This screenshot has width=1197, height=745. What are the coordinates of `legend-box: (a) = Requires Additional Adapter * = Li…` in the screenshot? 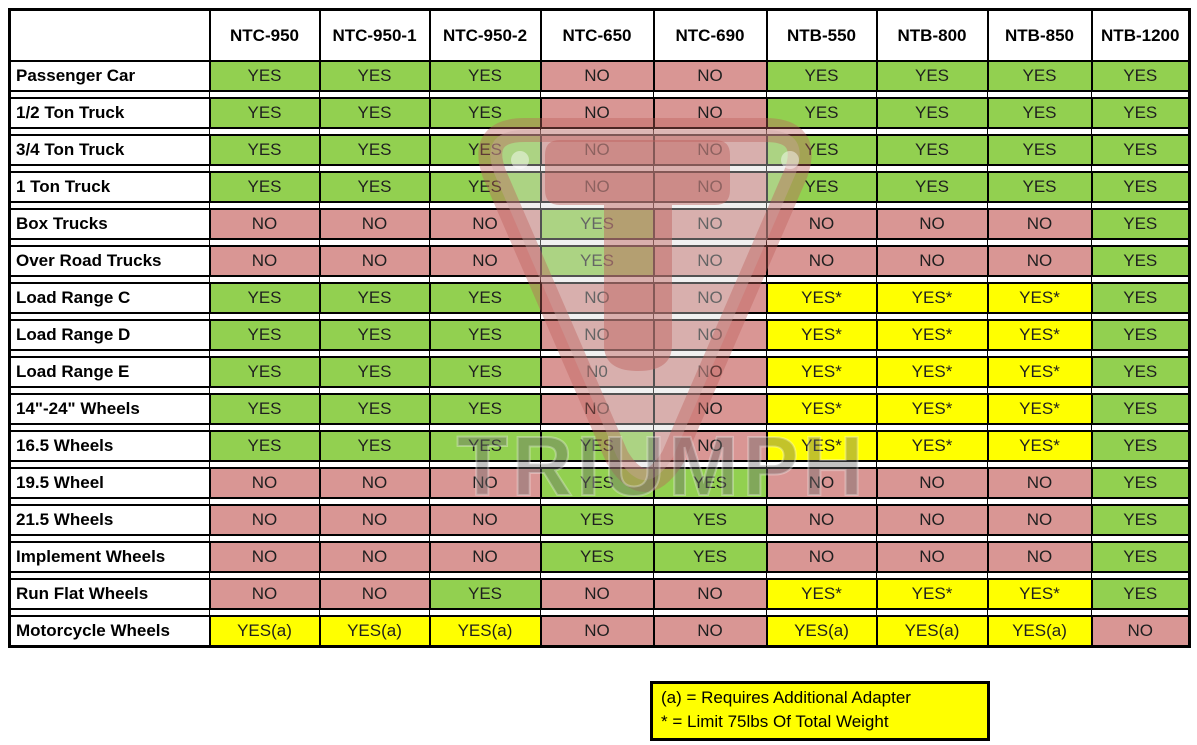 It's located at (820, 711).